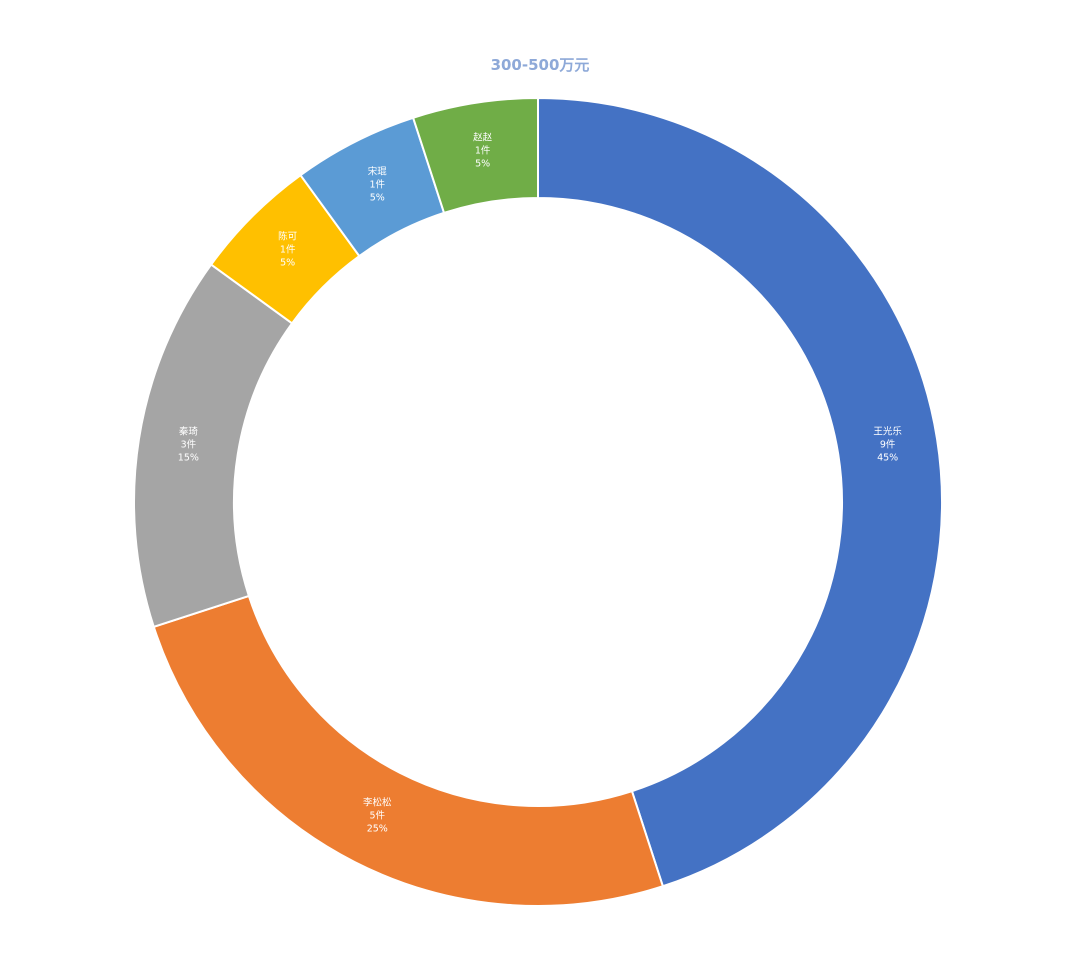  What do you see at coordinates (377, 802) in the screenshot?
I see `slice-label-name: 李松松` at bounding box center [377, 802].